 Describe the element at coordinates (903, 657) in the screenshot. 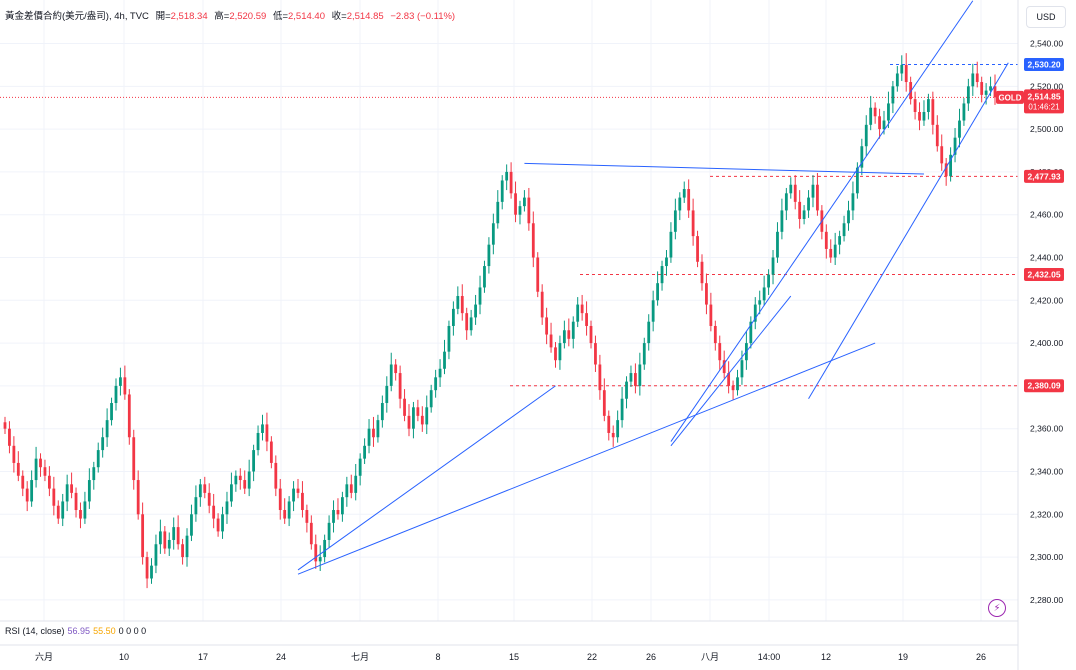

I see `time-tick-label: 19` at that location.